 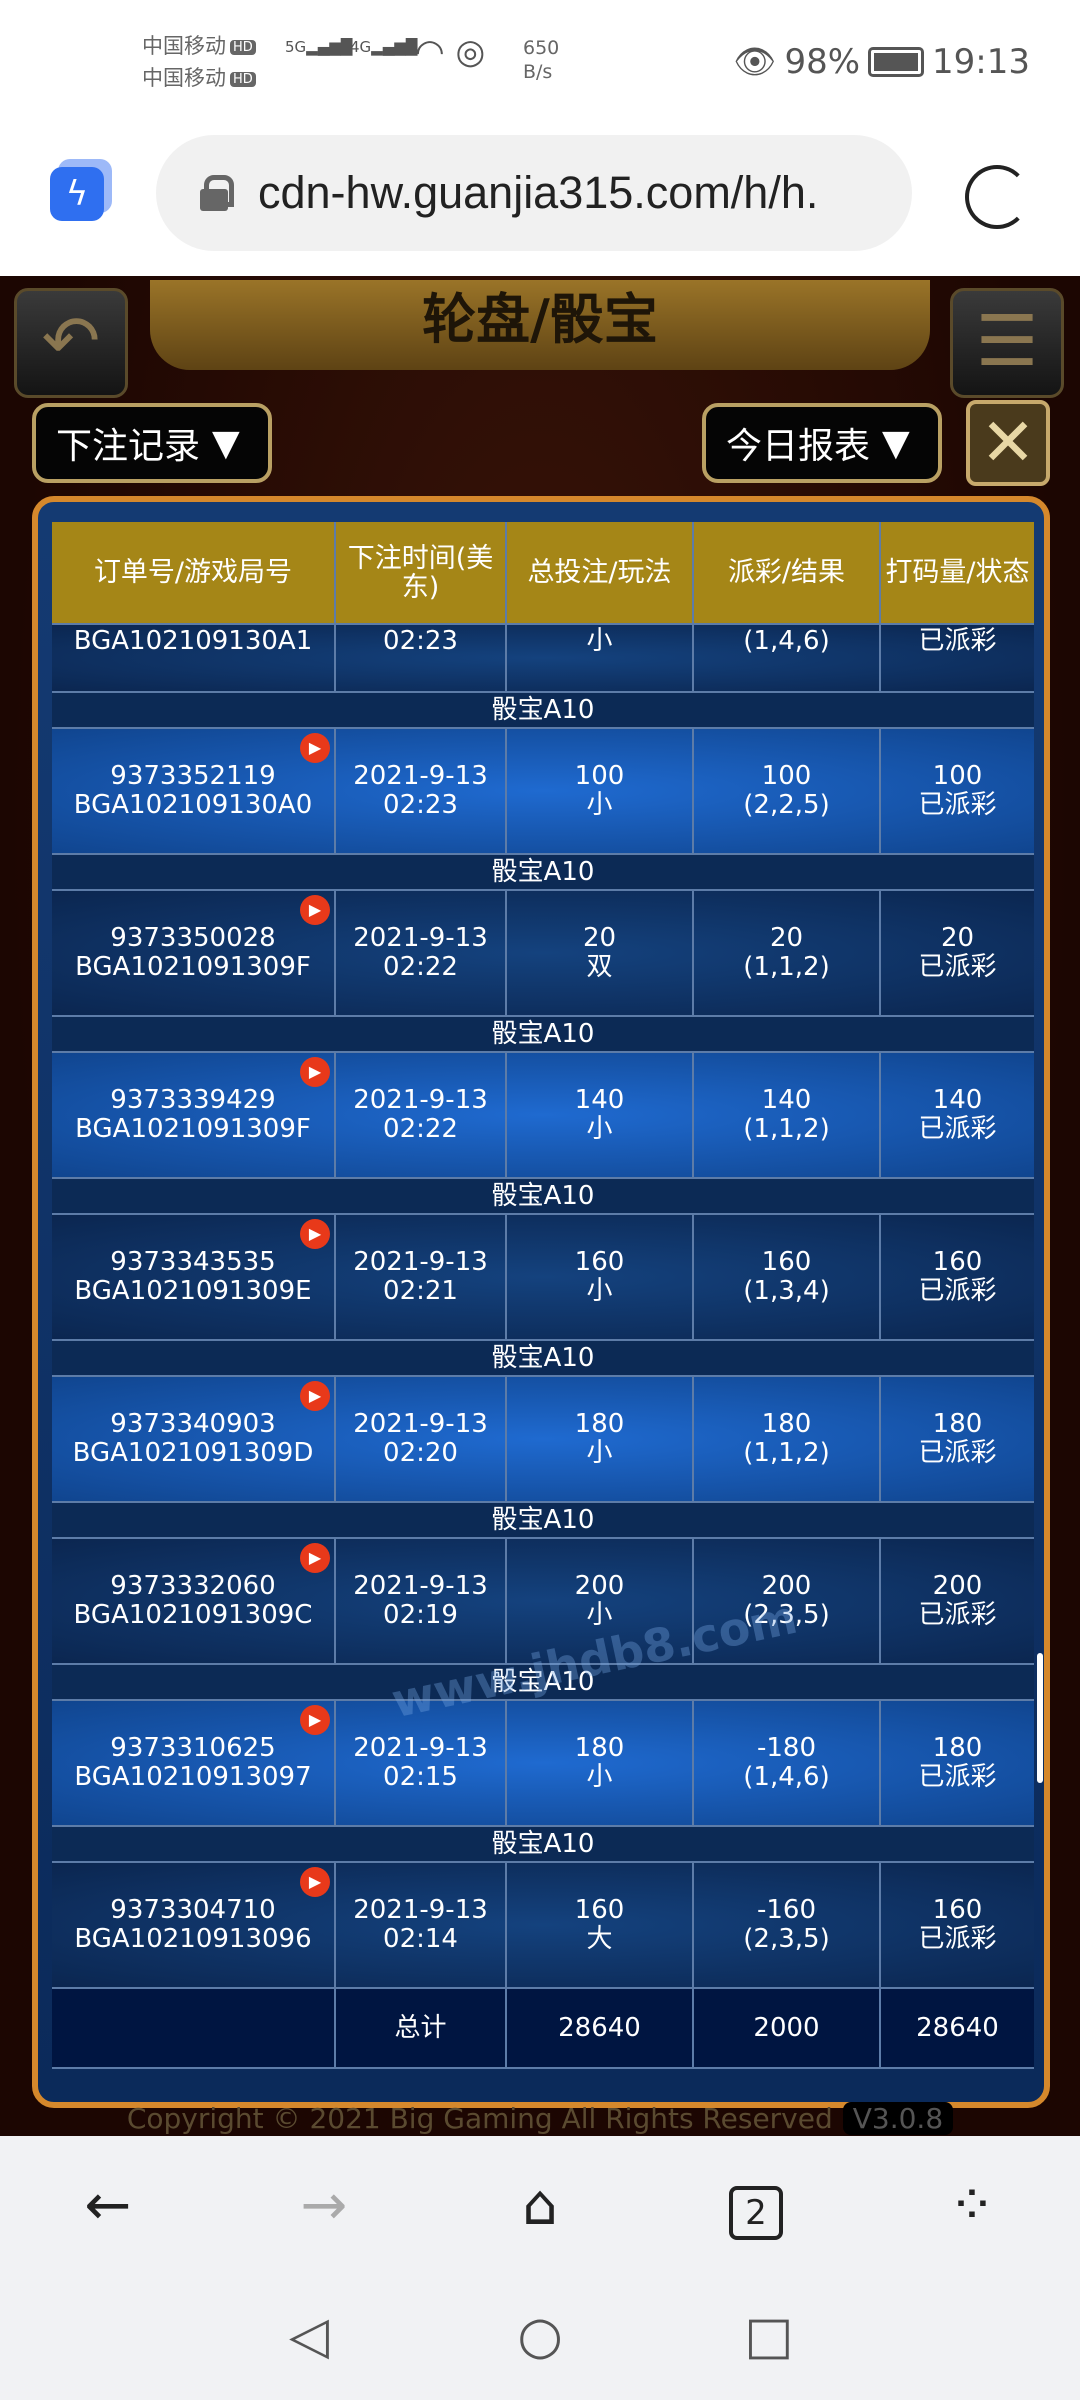 I want to click on cell-order-round: BGA102109130A0, so click(x=193, y=805).